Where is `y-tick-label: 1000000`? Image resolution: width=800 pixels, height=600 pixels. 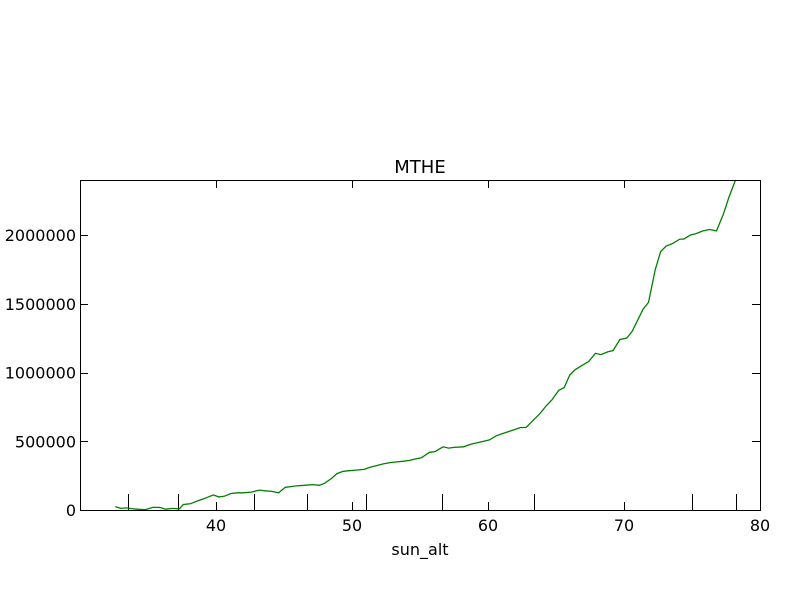
y-tick-label: 1000000 is located at coordinates (40, 373).